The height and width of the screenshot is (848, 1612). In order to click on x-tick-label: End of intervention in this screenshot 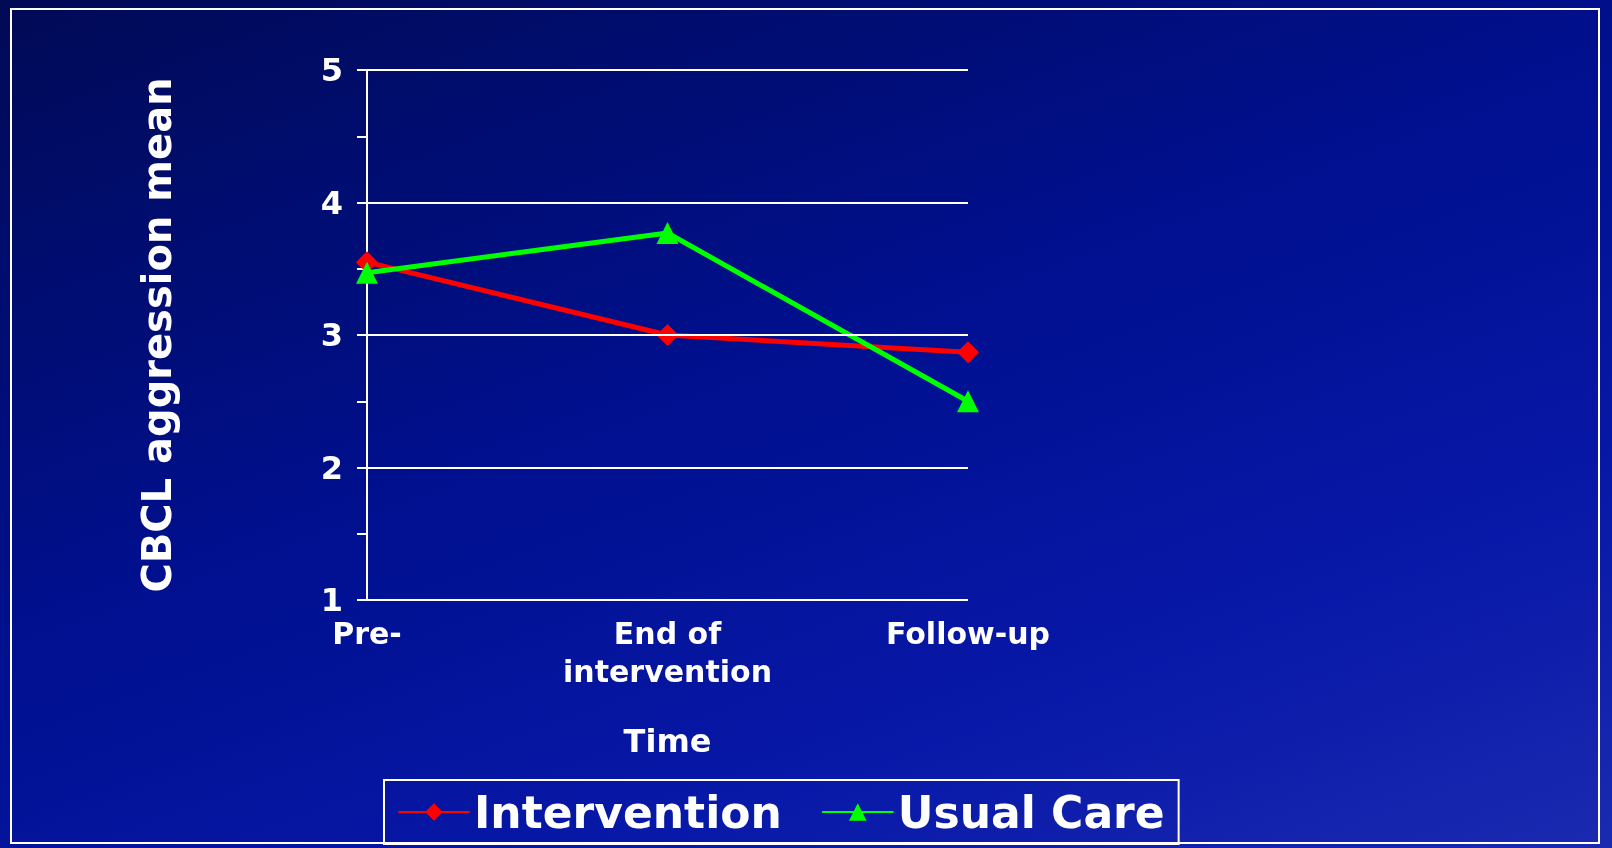, I will do `click(667, 652)`.